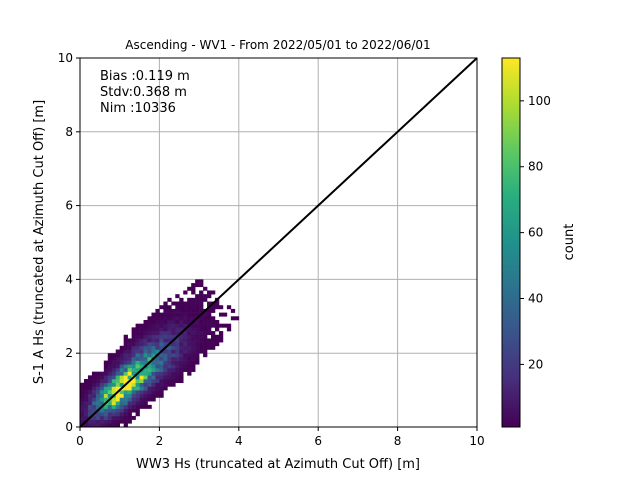 Image resolution: width=640 pixels, height=480 pixels. What do you see at coordinates (69, 206) in the screenshot?
I see `y-tick-label: 6` at bounding box center [69, 206].